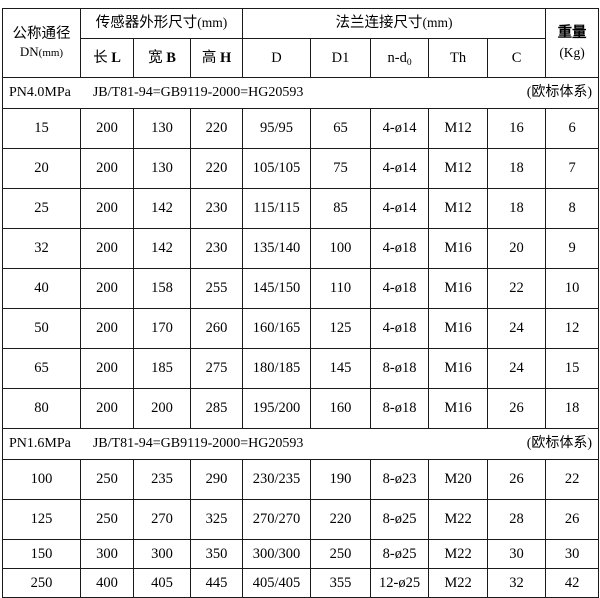 Image resolution: width=600 pixels, height=598 pixels. Describe the element at coordinates (400, 583) in the screenshot. I see `cell-n-d0: 12-ø25` at that location.